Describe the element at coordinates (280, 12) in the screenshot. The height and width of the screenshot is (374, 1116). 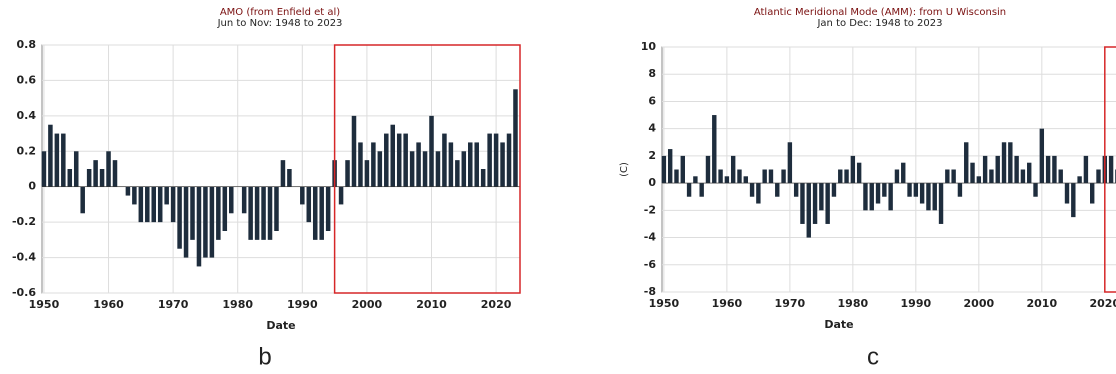
I see `chart-title: AMO (from Enfield et al)` at that location.